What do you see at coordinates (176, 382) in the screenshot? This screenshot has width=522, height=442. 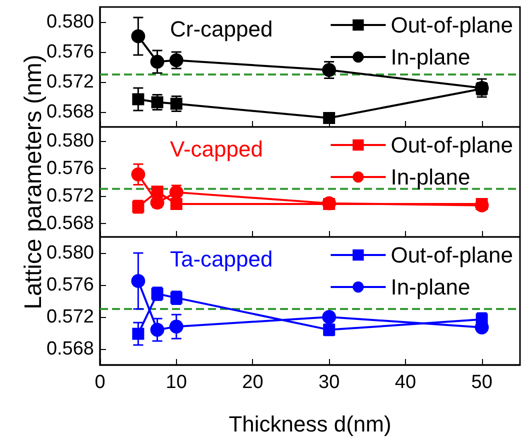 I see `x-tick-label: 10` at bounding box center [176, 382].